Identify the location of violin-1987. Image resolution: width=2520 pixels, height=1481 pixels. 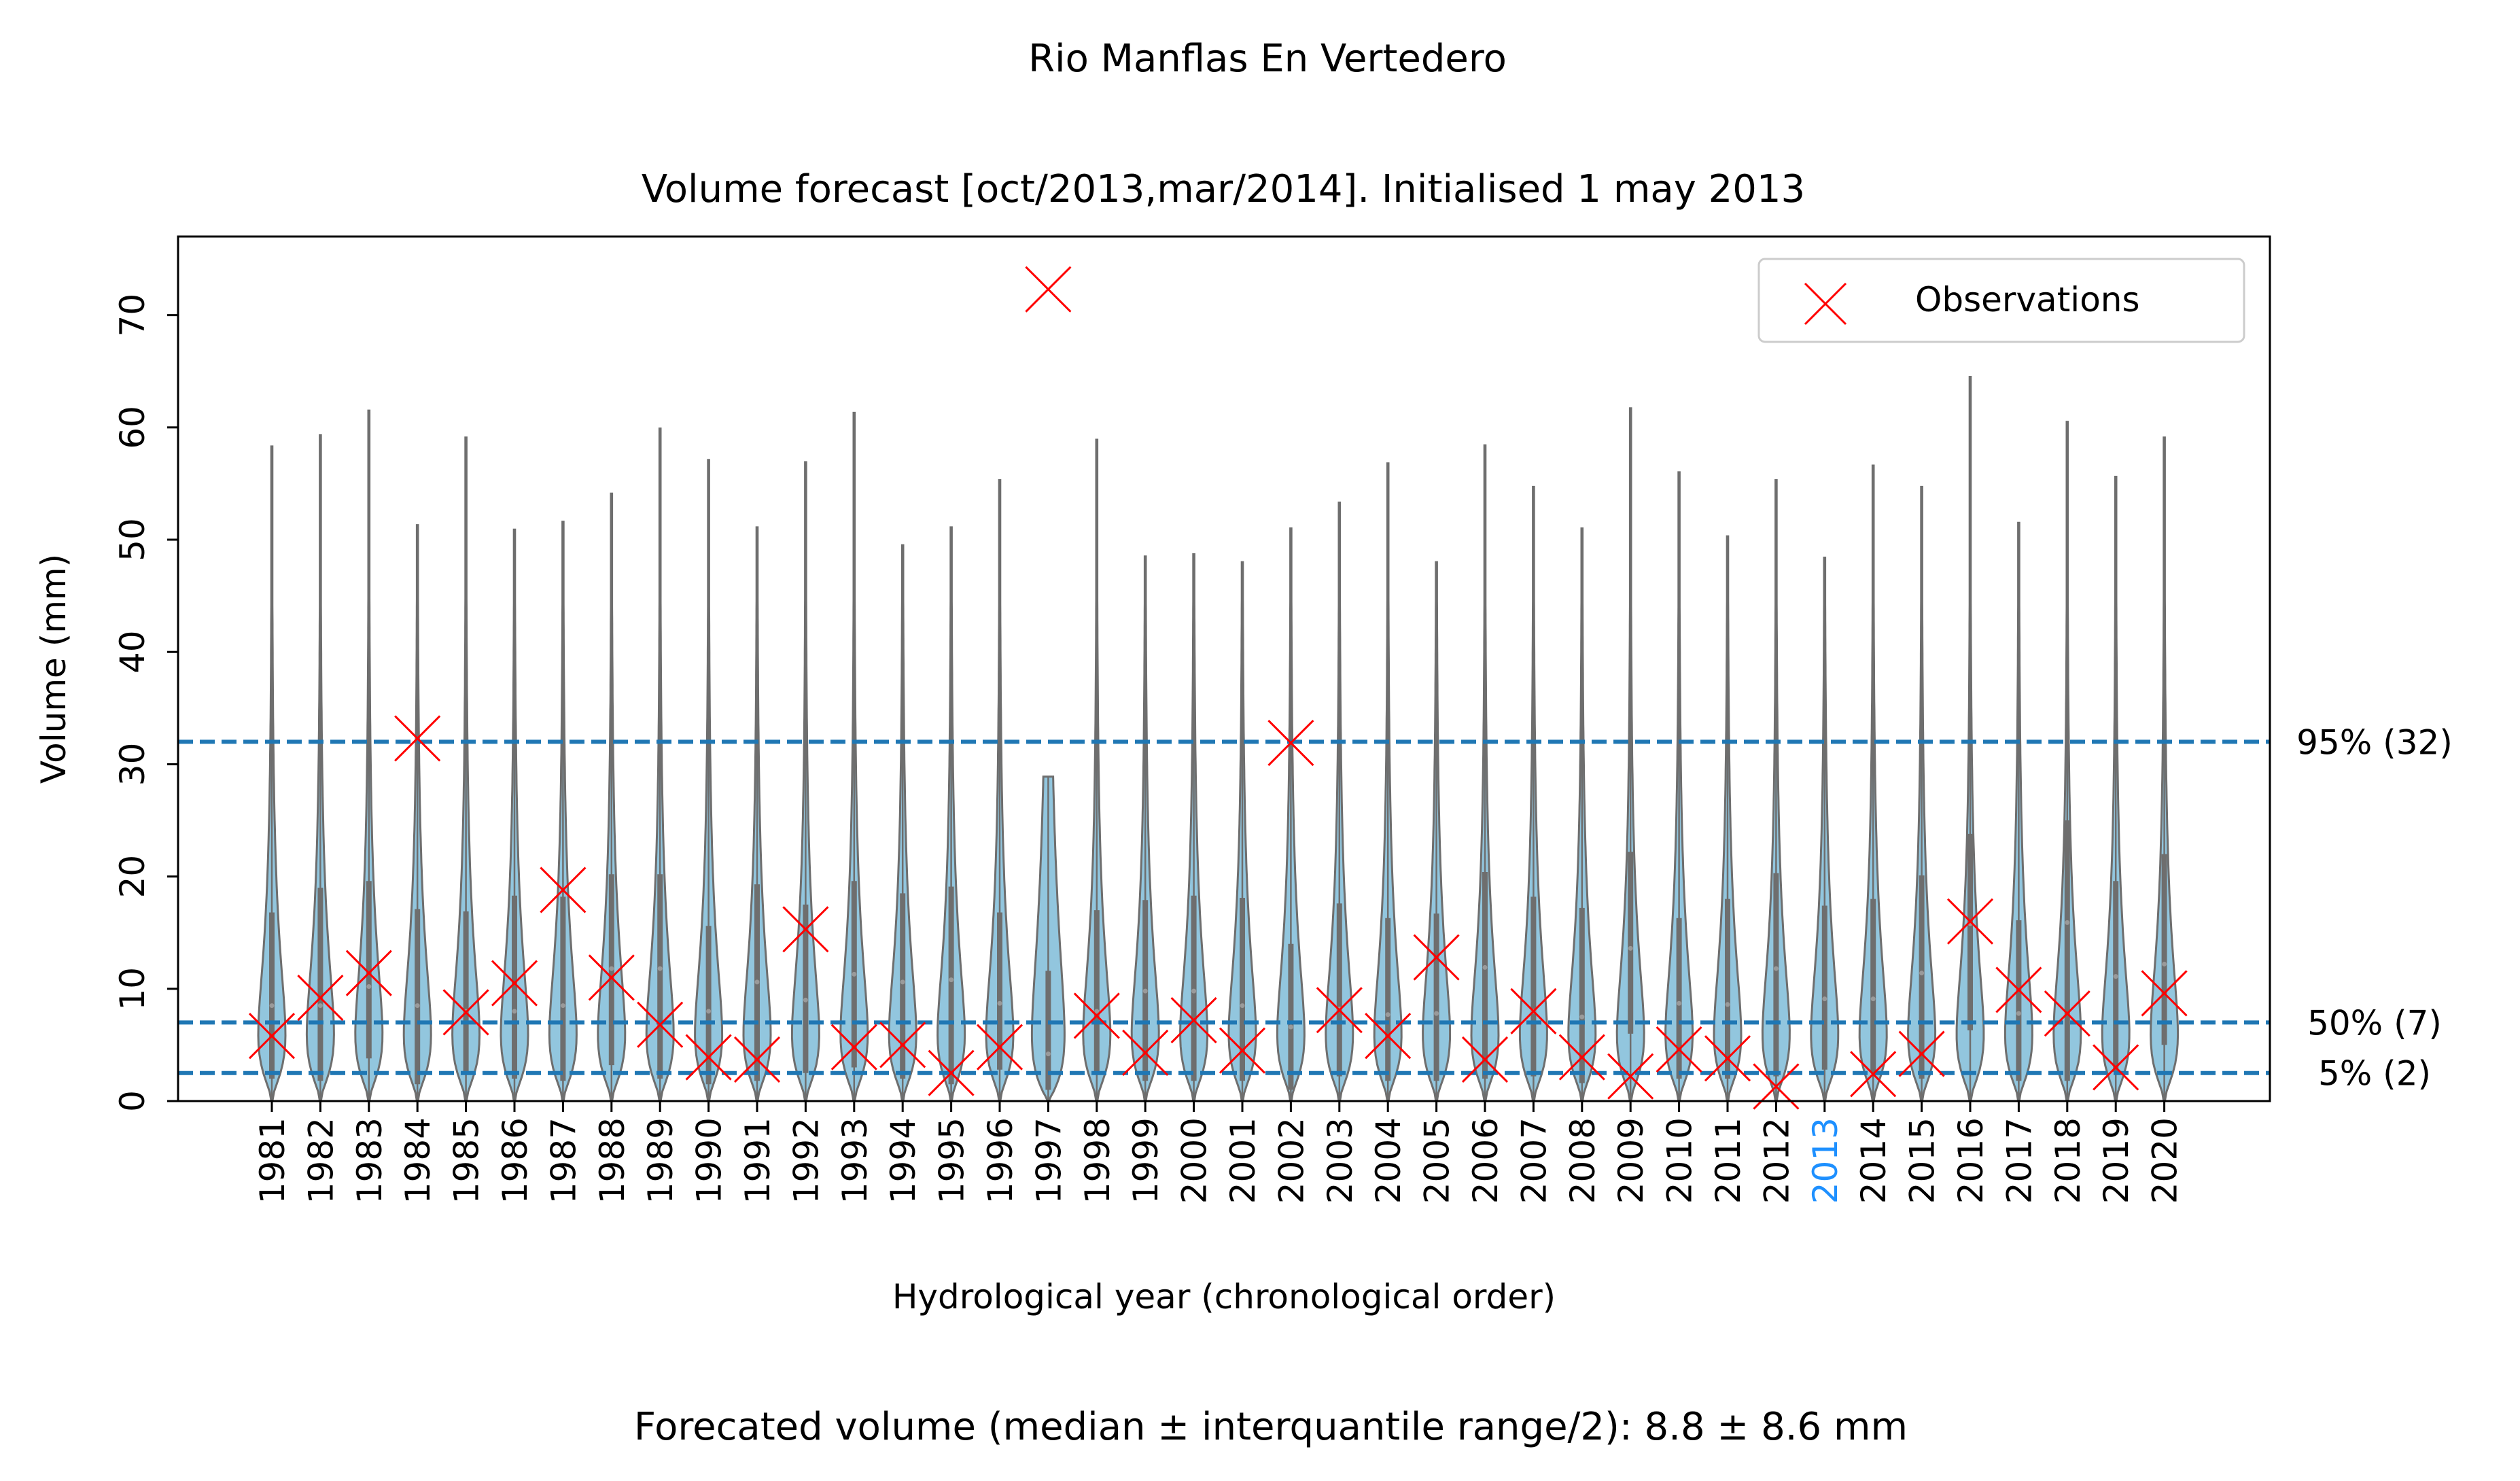
(563, 812).